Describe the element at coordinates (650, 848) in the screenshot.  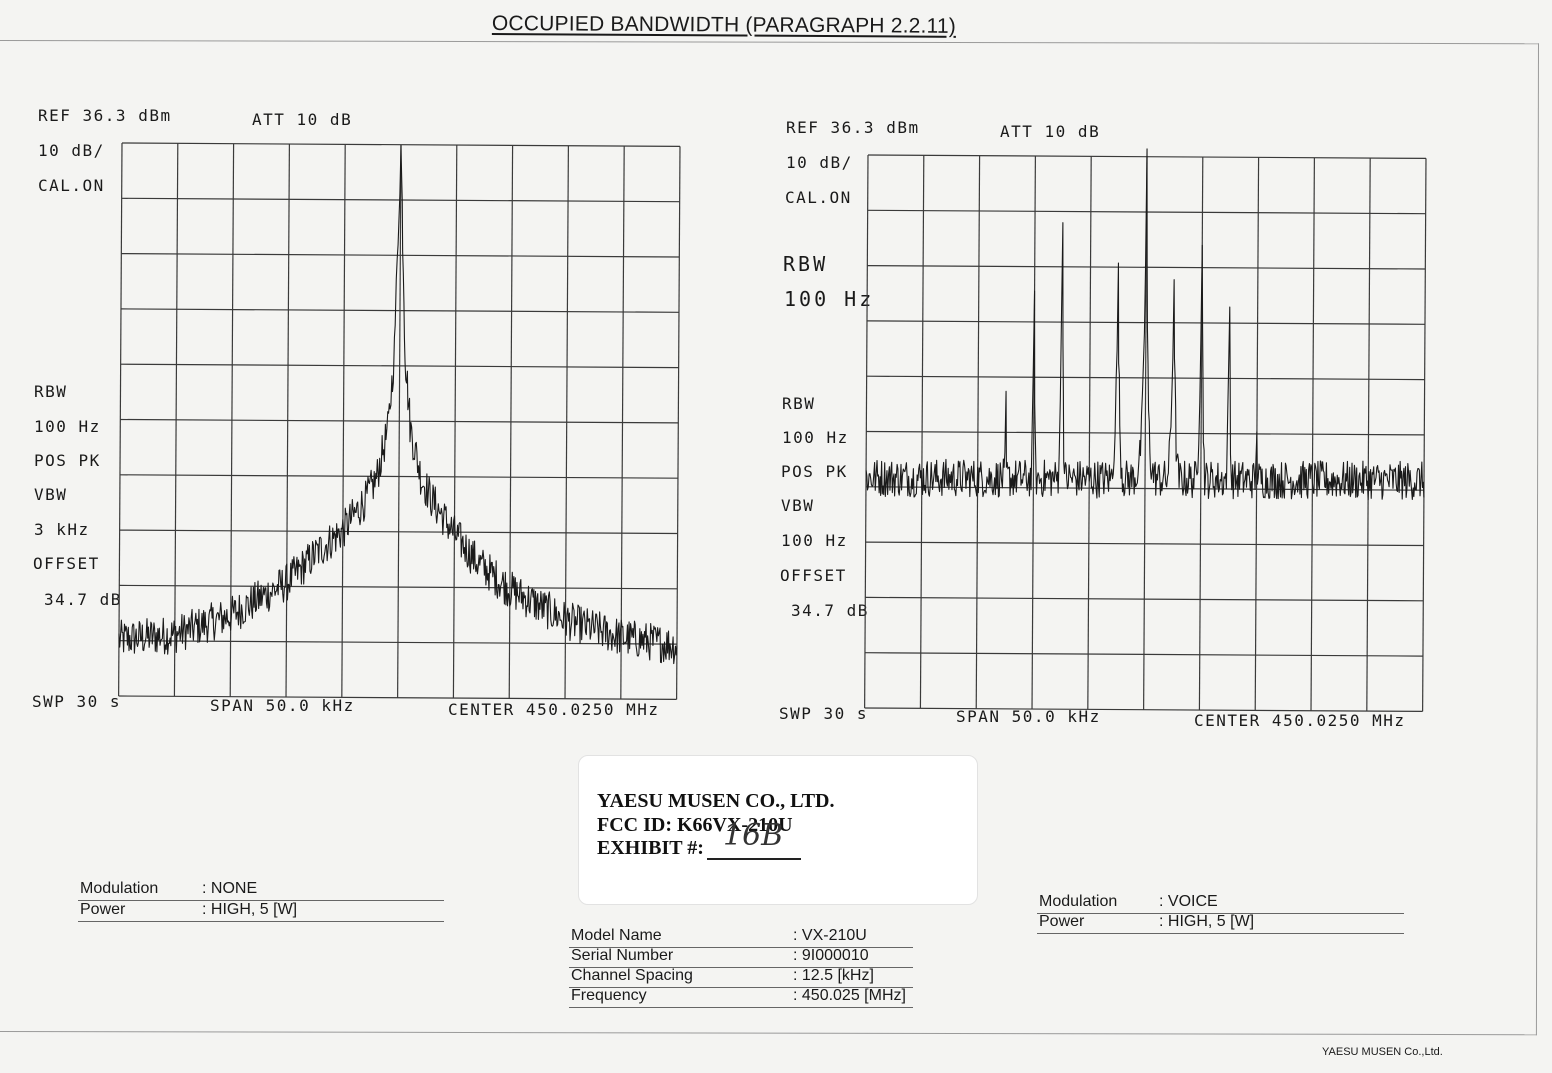
I see `exhibit-label: EXHIBIT #:` at that location.